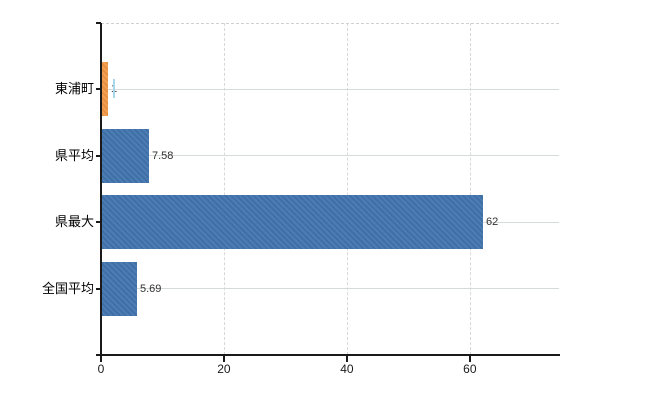 This screenshot has height=400, width=650. I want to click on x-axis-tick-label: 0, so click(101, 369).